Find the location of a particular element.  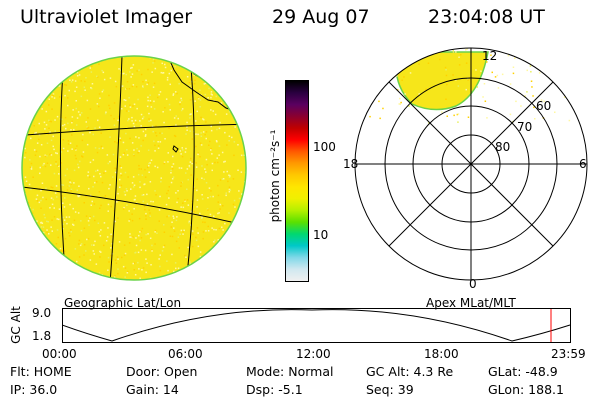

info-glon: GLon: 188.1 is located at coordinates (526, 389).